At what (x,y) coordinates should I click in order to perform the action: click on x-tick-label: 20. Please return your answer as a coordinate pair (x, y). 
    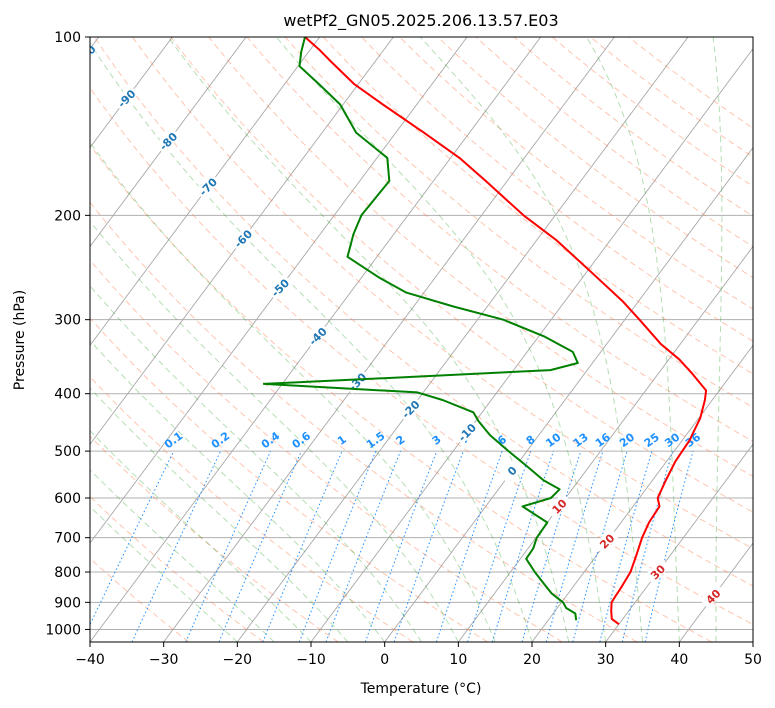
    Looking at the image, I should click on (532, 660).